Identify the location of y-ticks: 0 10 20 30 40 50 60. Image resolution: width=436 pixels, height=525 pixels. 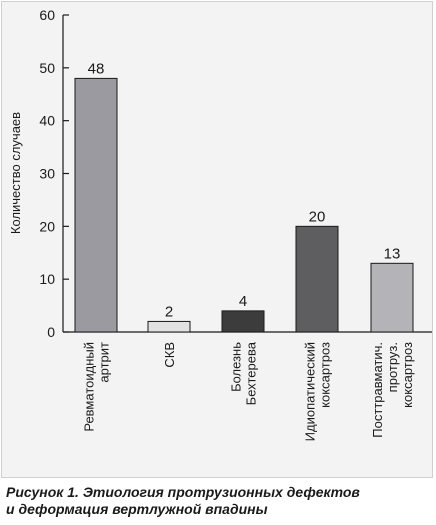
(54, 173).